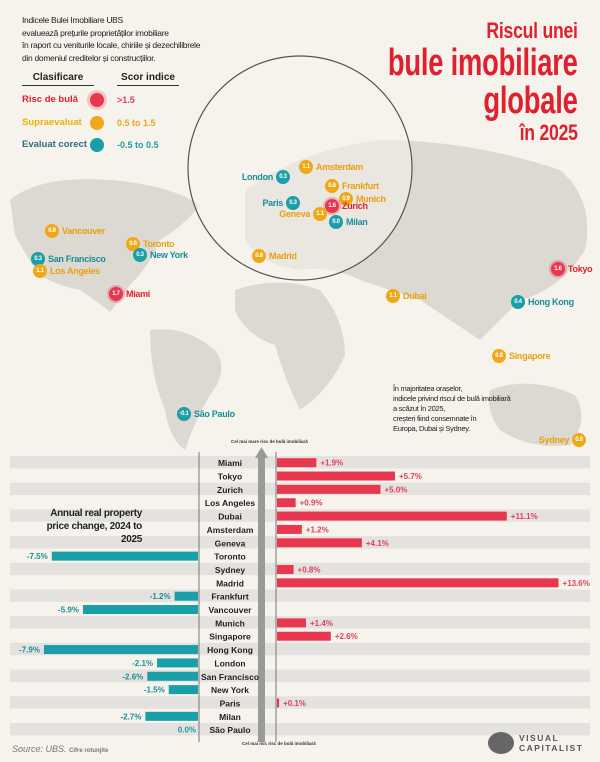 The height and width of the screenshot is (762, 600). I want to click on city-marker: 1.7 Miami, so click(131, 294).